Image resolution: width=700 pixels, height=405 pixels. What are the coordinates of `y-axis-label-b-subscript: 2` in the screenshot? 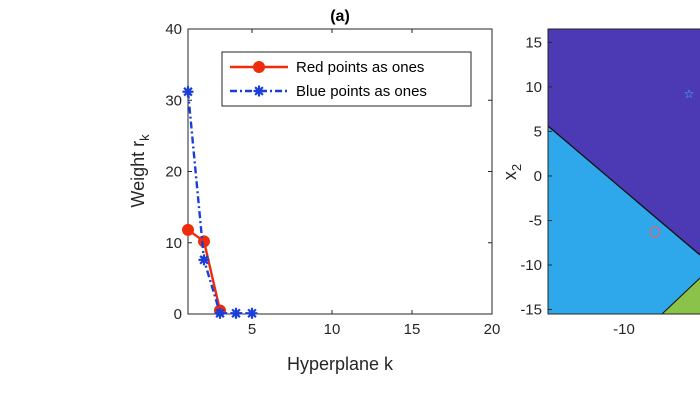 It's located at (516, 167).